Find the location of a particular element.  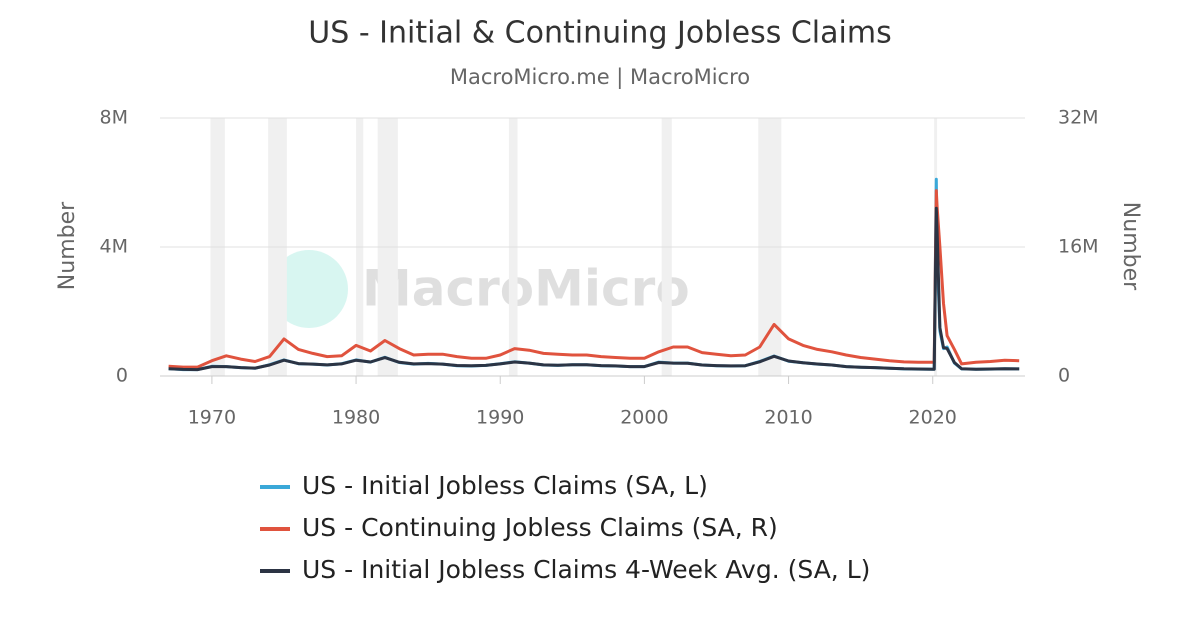

x-tick-label: 2020 is located at coordinates (933, 418).